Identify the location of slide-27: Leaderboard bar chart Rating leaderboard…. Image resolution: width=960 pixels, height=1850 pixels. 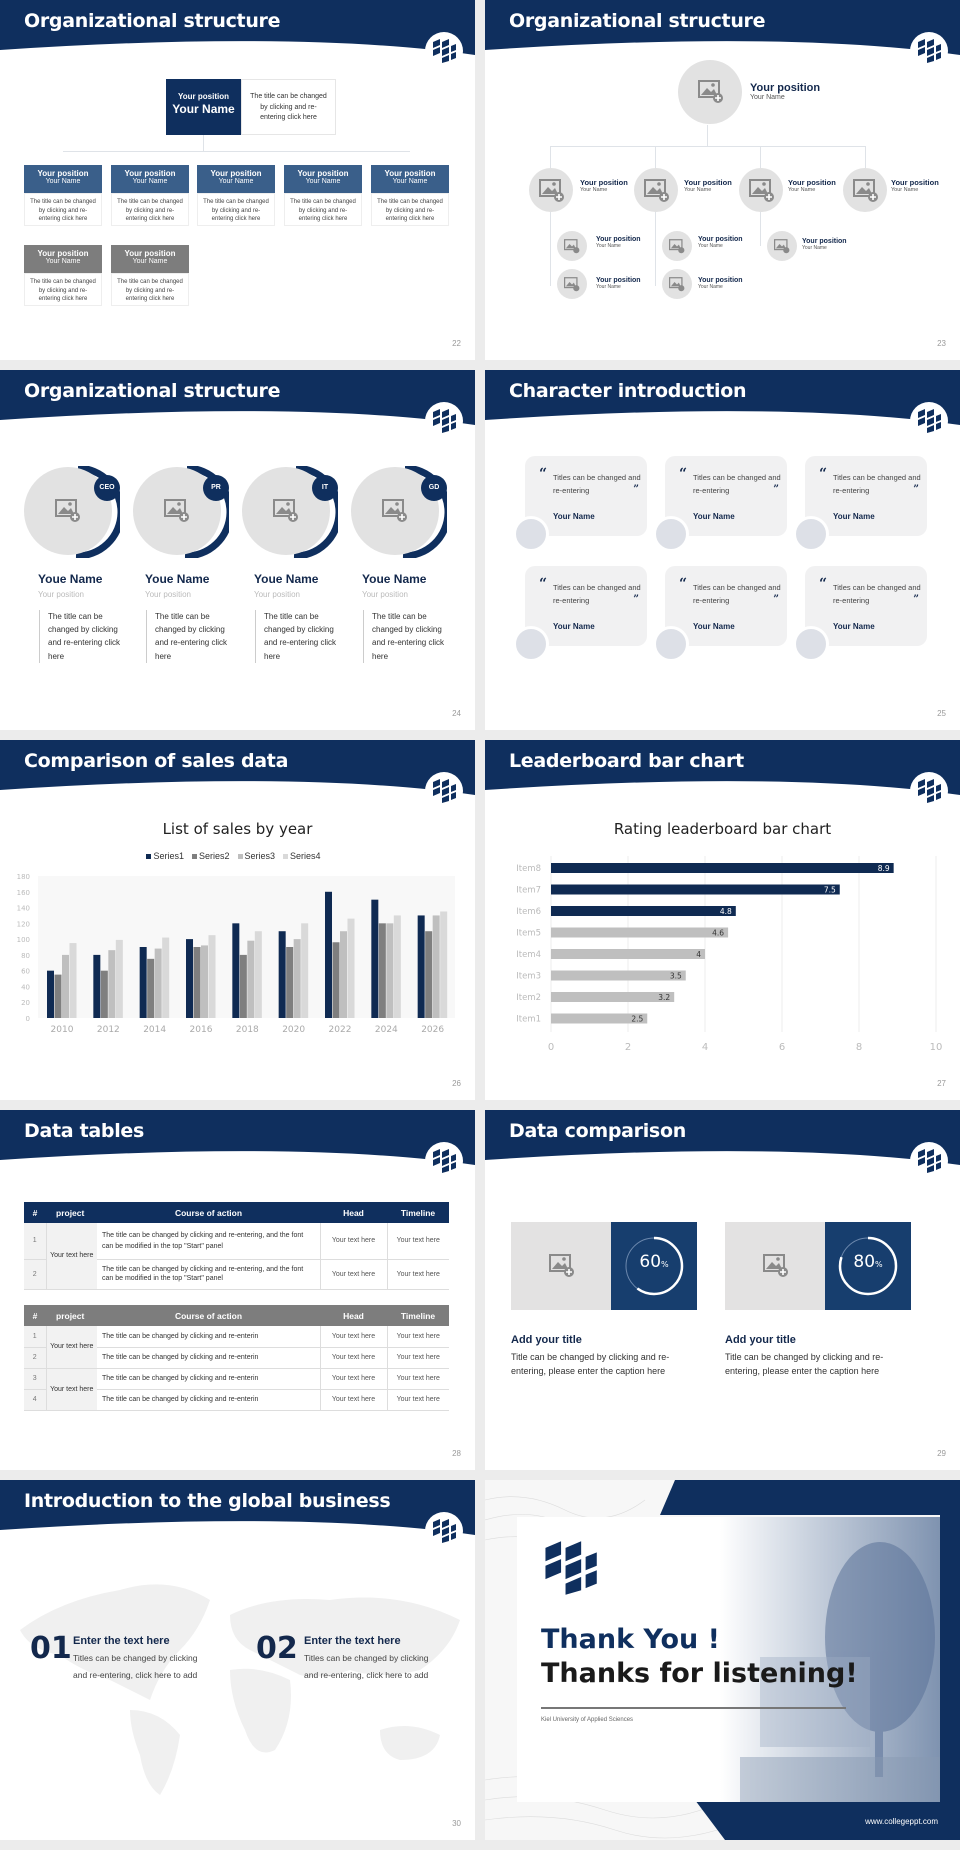
(722, 920).